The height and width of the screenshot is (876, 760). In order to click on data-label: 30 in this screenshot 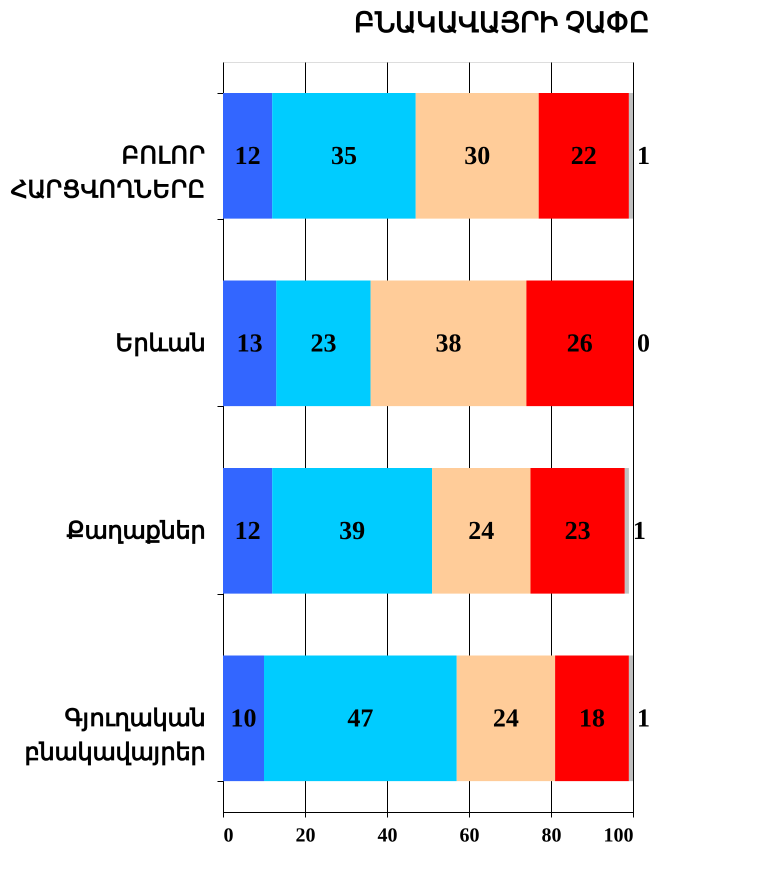, I will do `click(477, 155)`.